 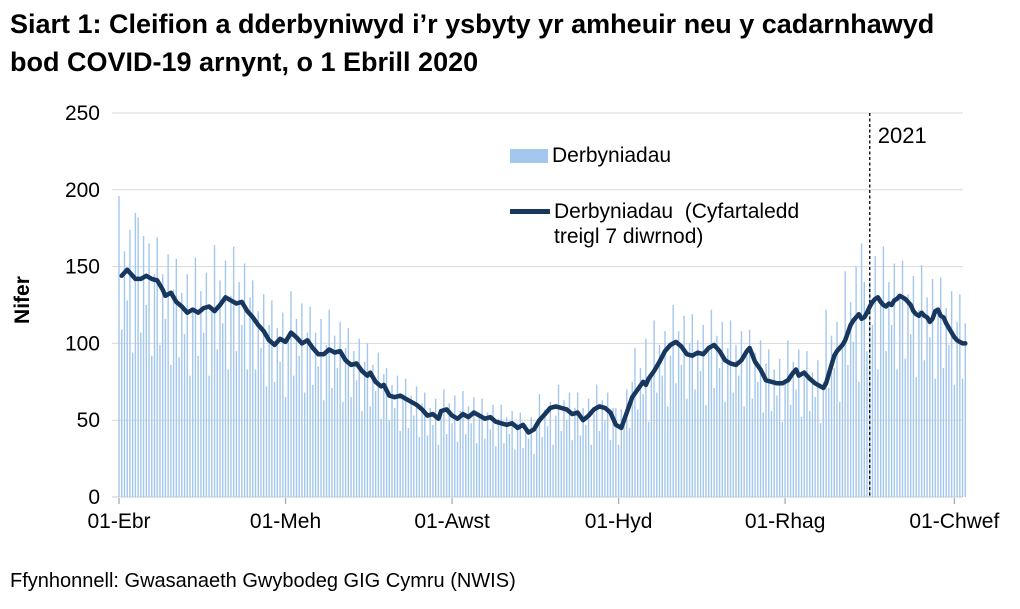 I want to click on x-tick-label: 01-Meh, so click(x=285, y=521).